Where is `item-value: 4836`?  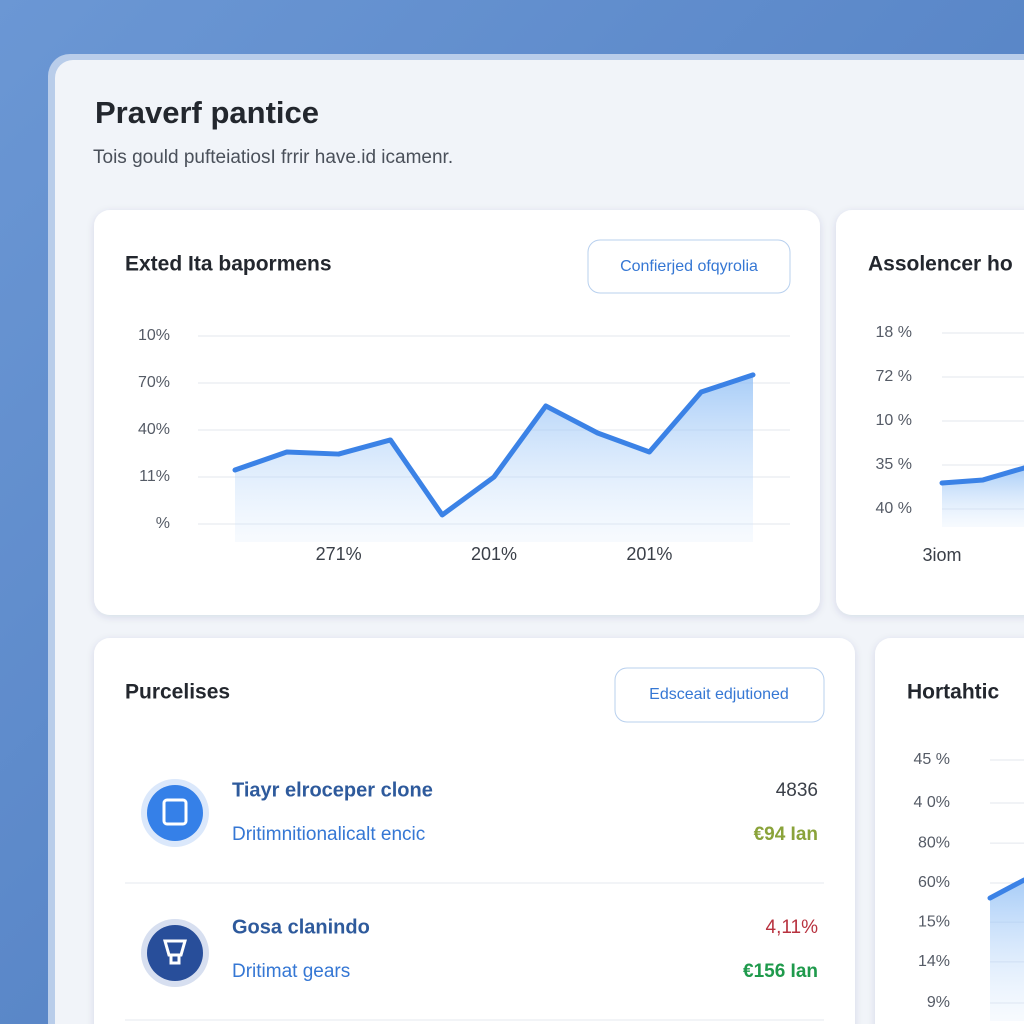 item-value: 4836 is located at coordinates (797, 790).